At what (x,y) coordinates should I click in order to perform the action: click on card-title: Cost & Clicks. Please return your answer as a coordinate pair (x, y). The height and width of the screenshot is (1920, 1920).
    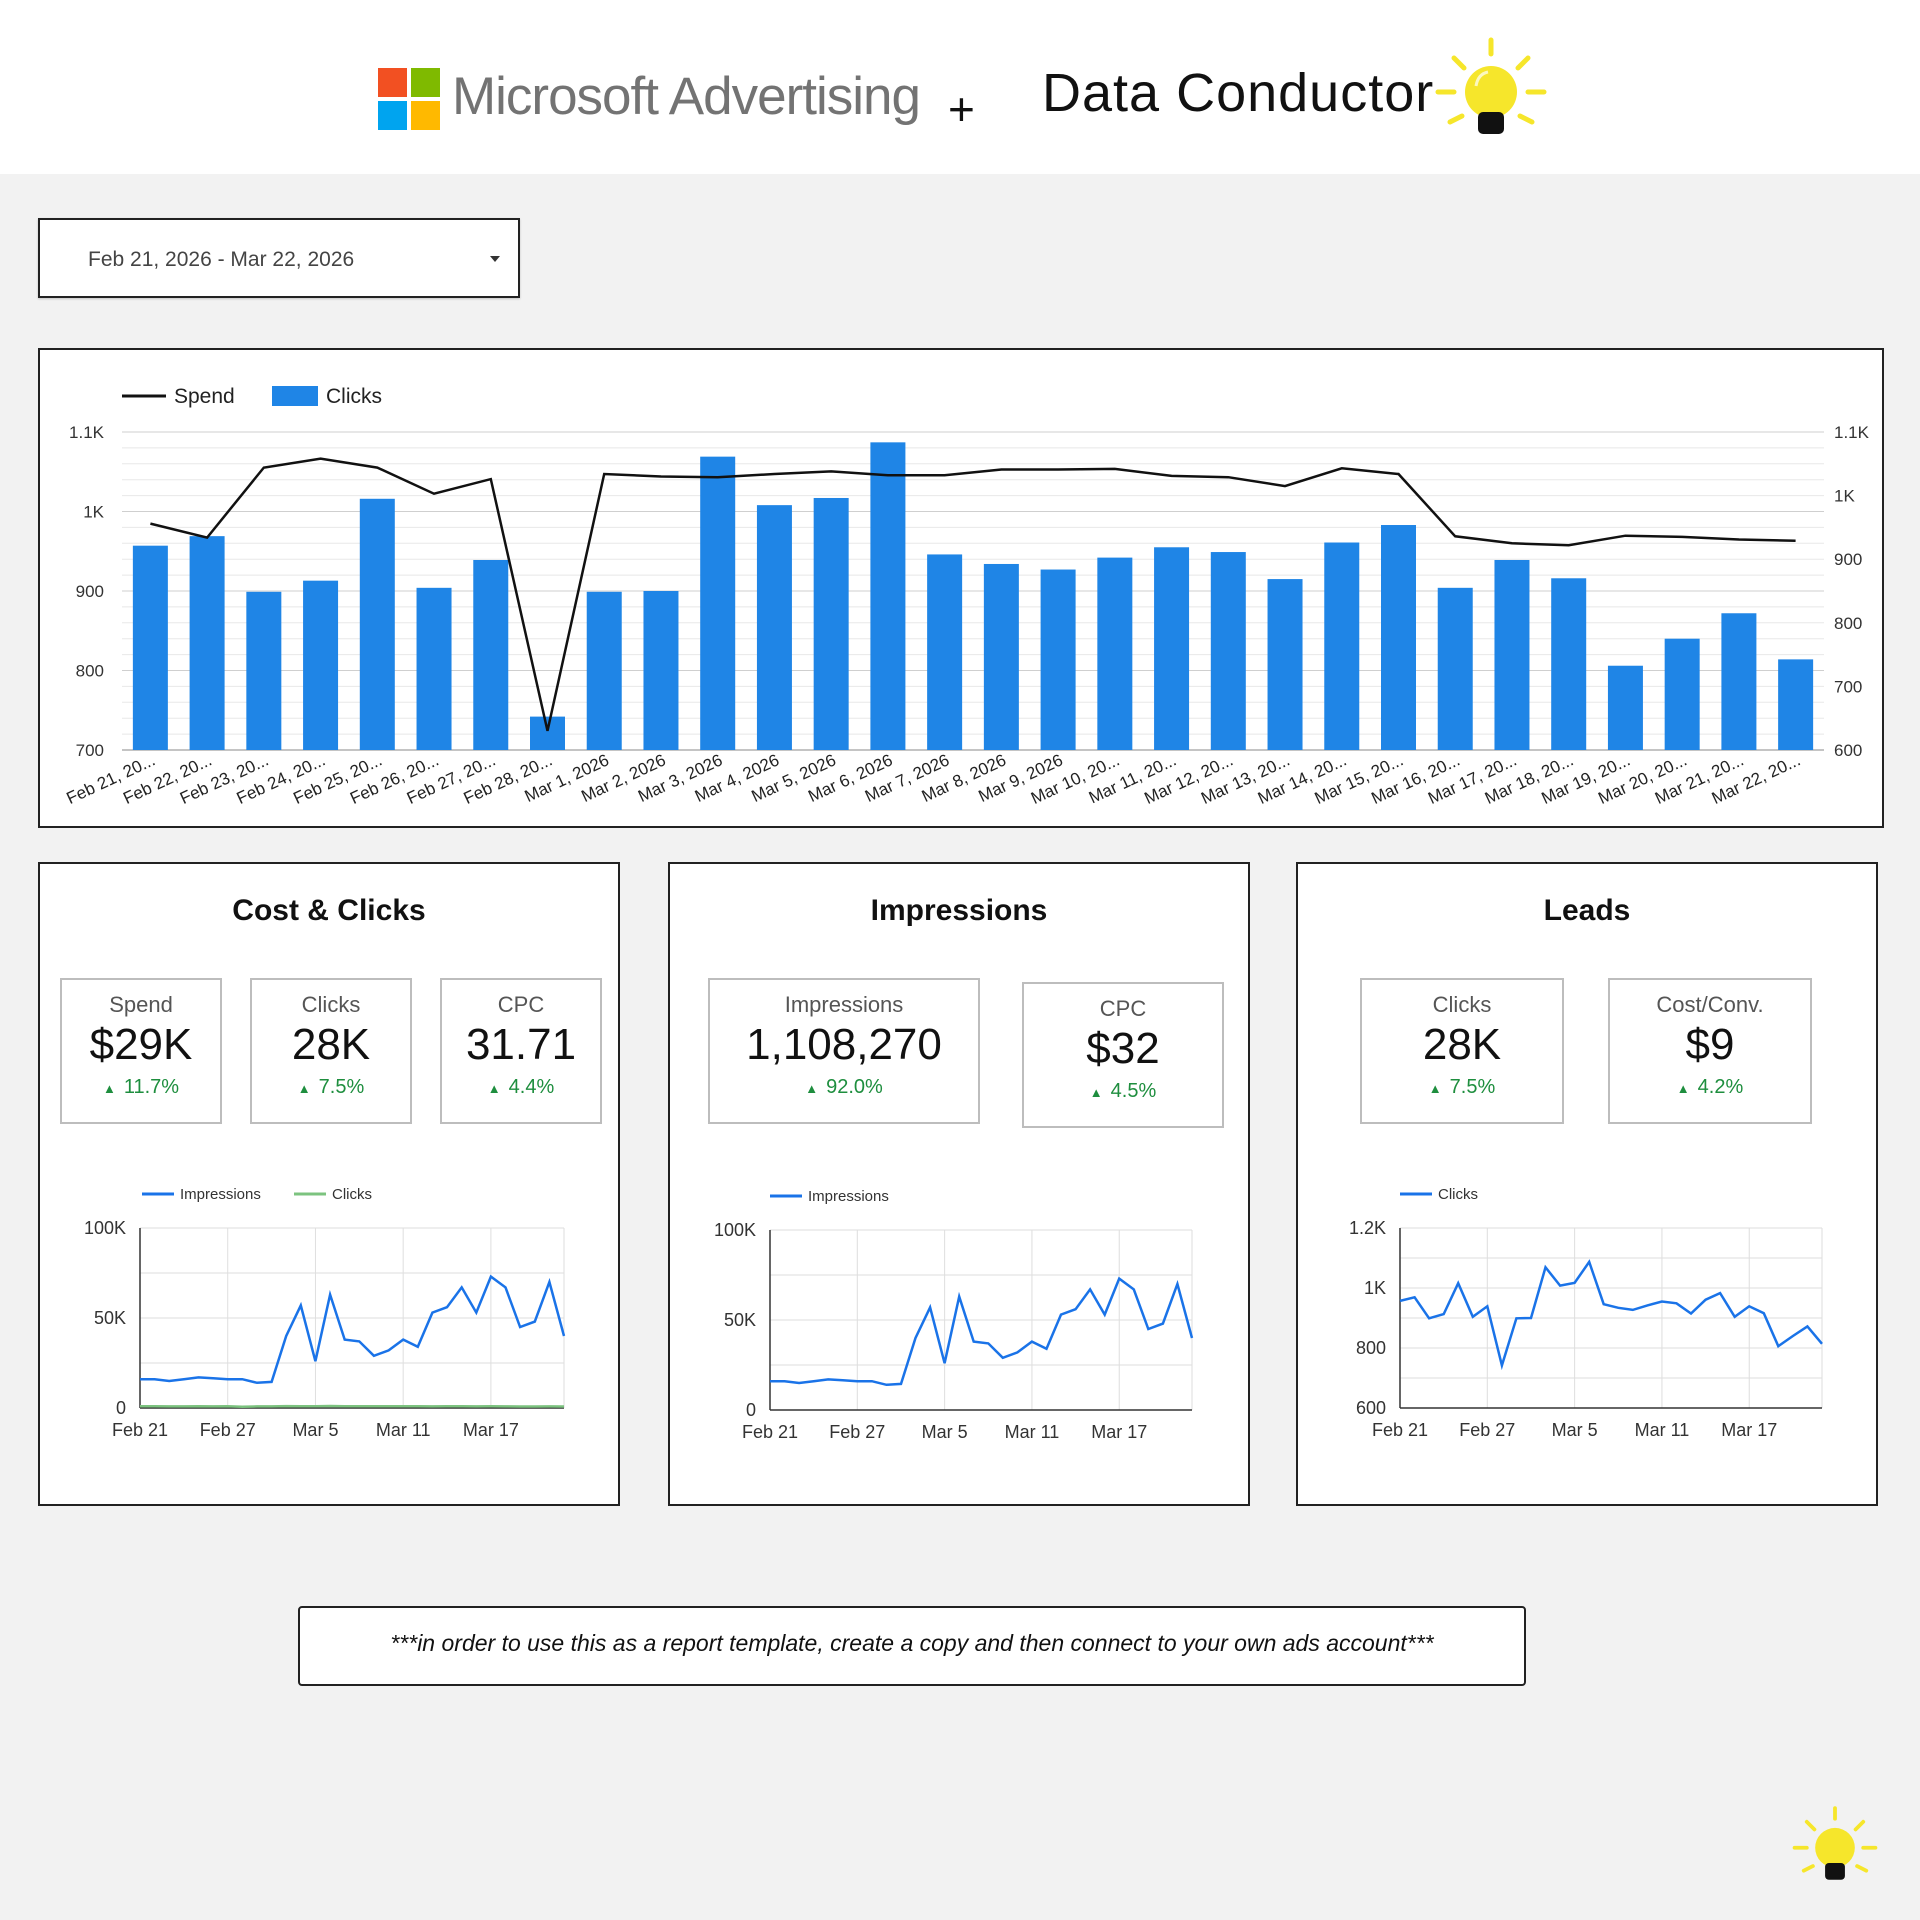
    Looking at the image, I should click on (329, 910).